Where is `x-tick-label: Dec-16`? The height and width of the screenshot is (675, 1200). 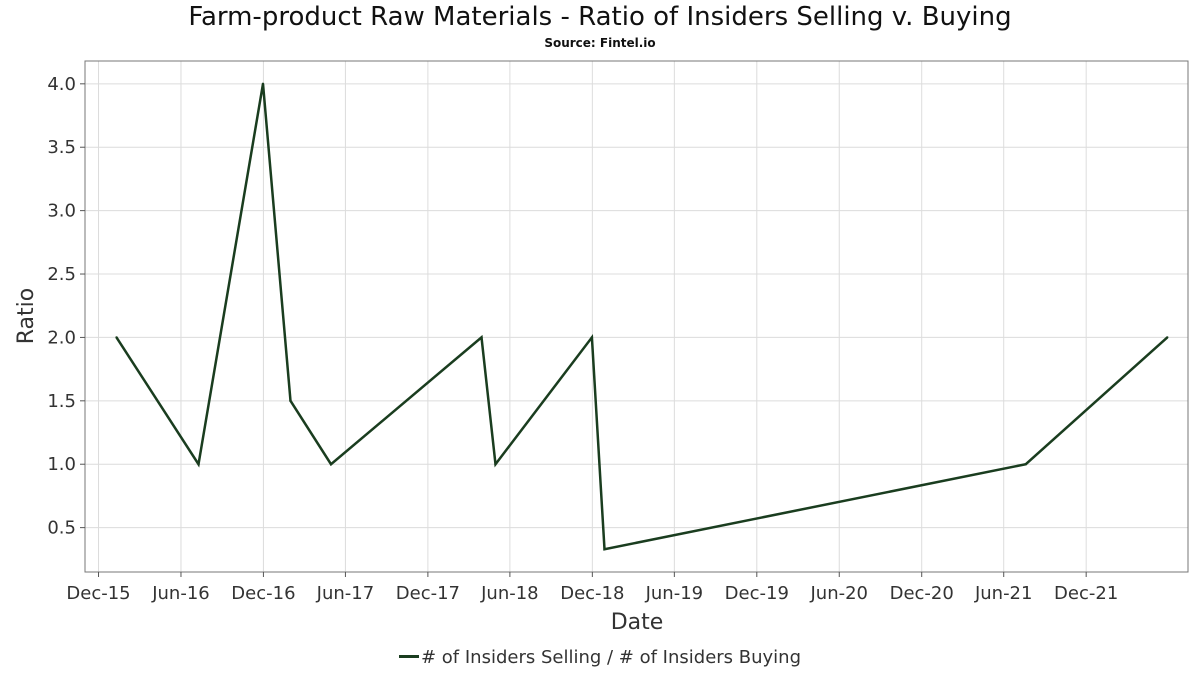 x-tick-label: Dec-16 is located at coordinates (263, 593).